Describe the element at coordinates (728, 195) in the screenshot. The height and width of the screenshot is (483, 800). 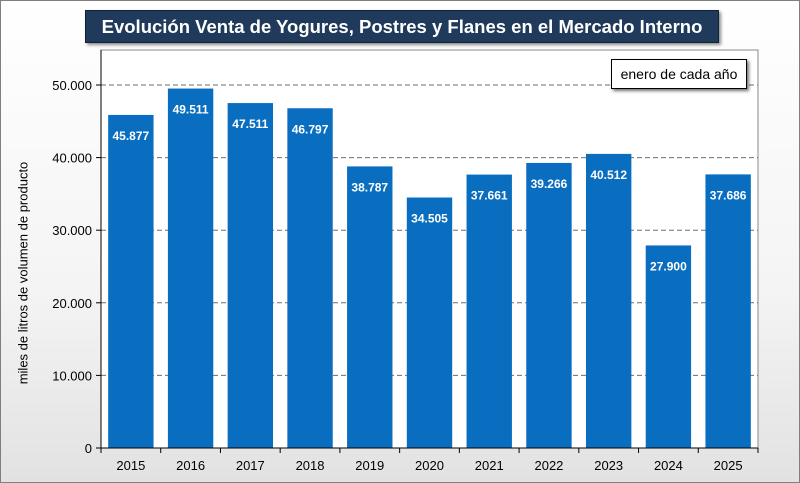
I see `data-label: 37.686` at that location.